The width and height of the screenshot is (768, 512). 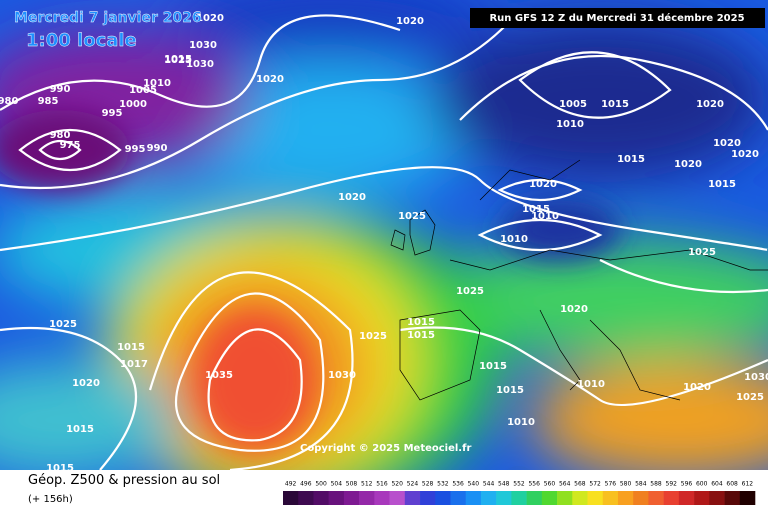 I want to click on scale-label: 600, so click(x=702, y=484).